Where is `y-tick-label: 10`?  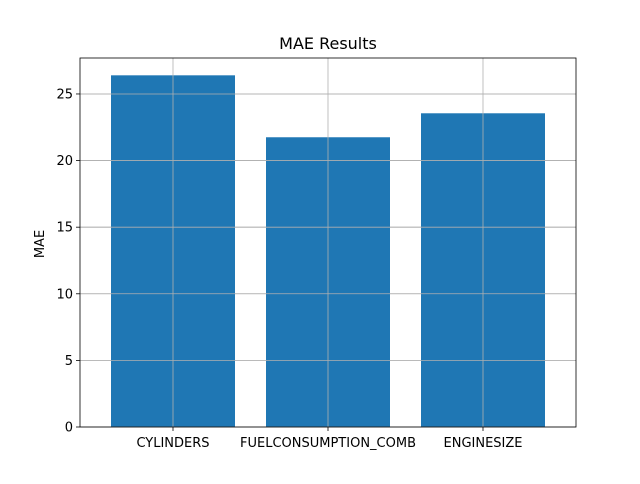
y-tick-label: 10 is located at coordinates (64, 294).